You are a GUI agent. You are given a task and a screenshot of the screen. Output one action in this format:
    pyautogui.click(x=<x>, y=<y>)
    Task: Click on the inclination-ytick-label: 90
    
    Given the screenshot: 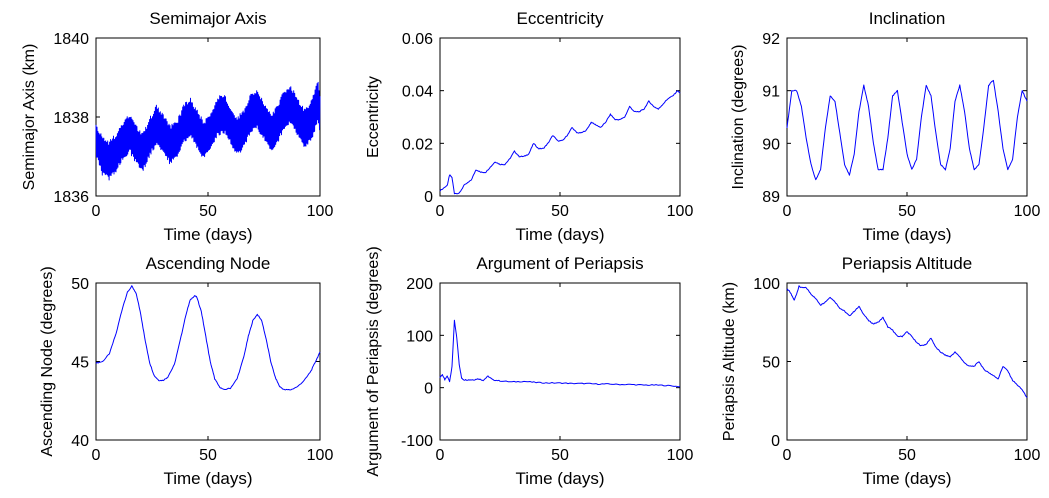 What is the action you would take?
    pyautogui.click(x=771, y=144)
    